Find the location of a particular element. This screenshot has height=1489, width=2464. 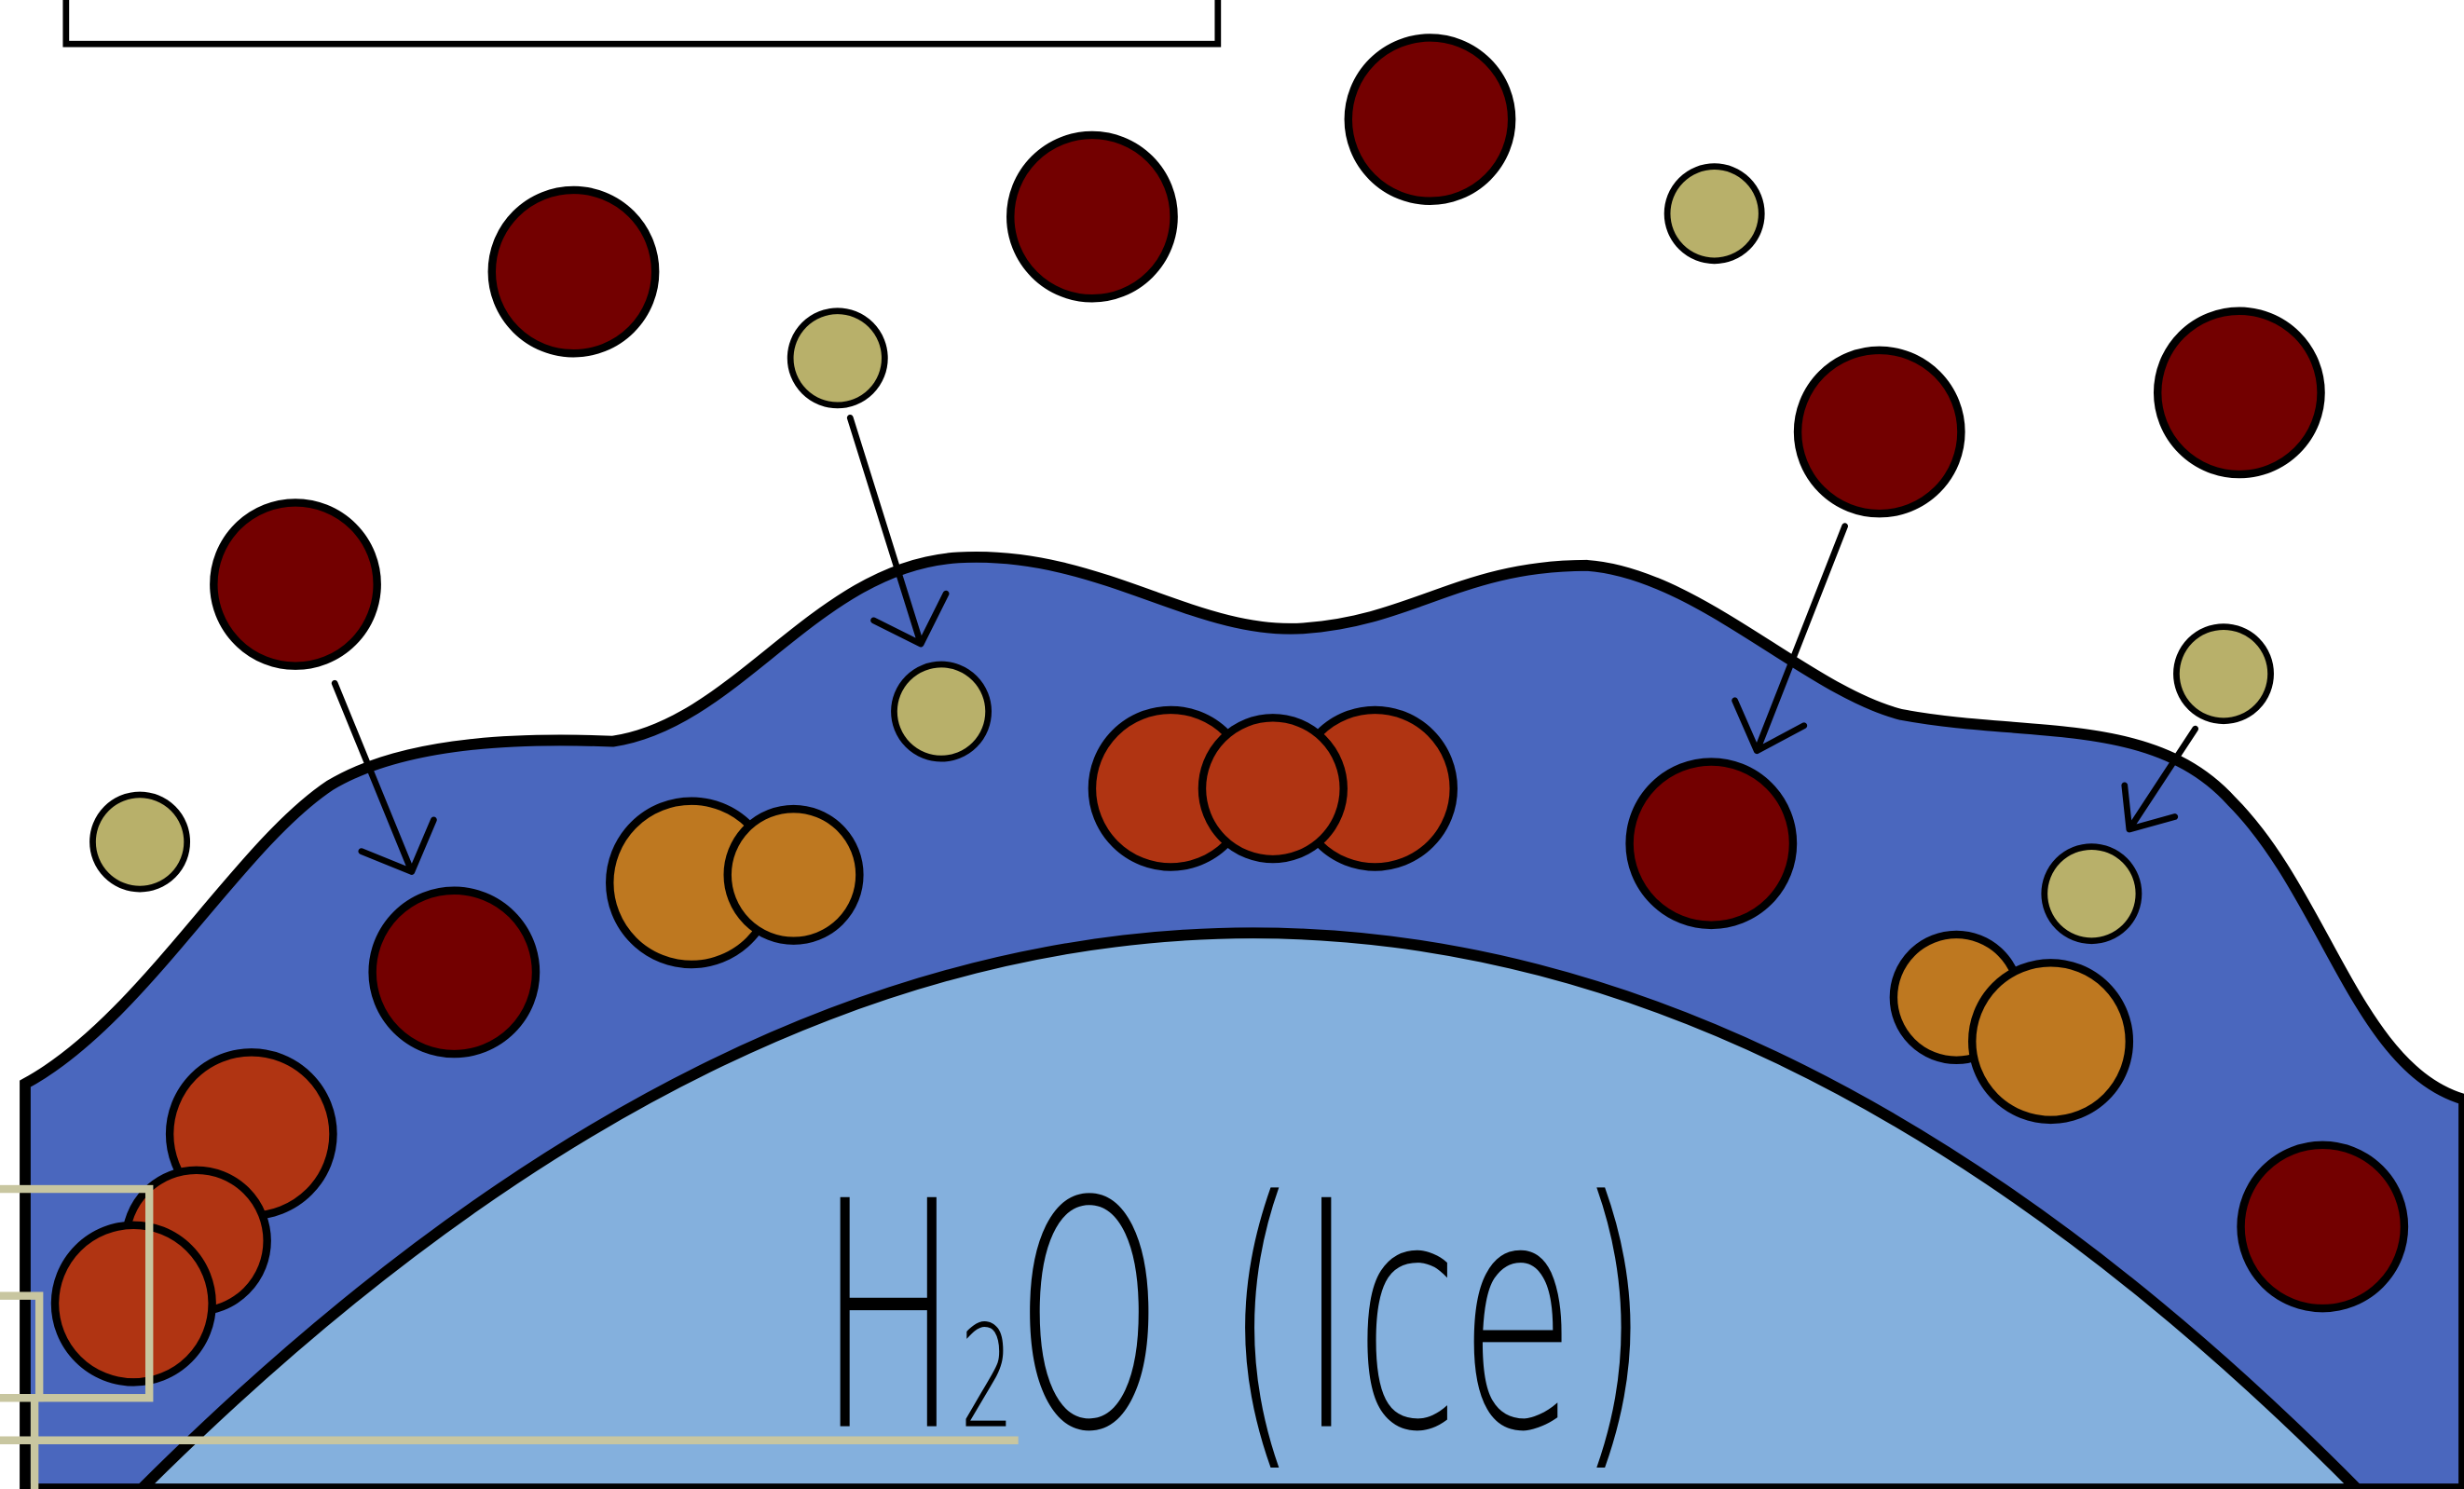

overlay-lines is located at coordinates (509, 1336).